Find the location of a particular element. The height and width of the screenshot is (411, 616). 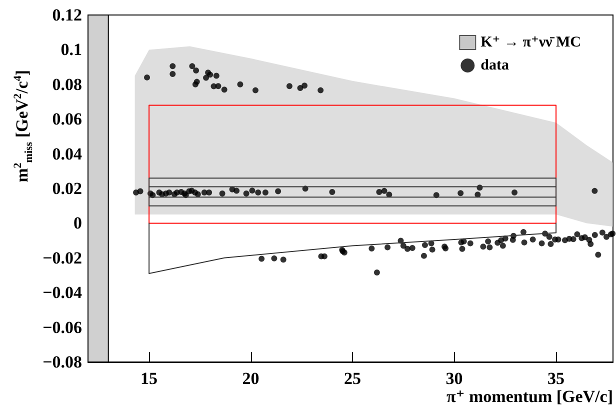

y-tick-label: 0.02 is located at coordinates (67, 188).